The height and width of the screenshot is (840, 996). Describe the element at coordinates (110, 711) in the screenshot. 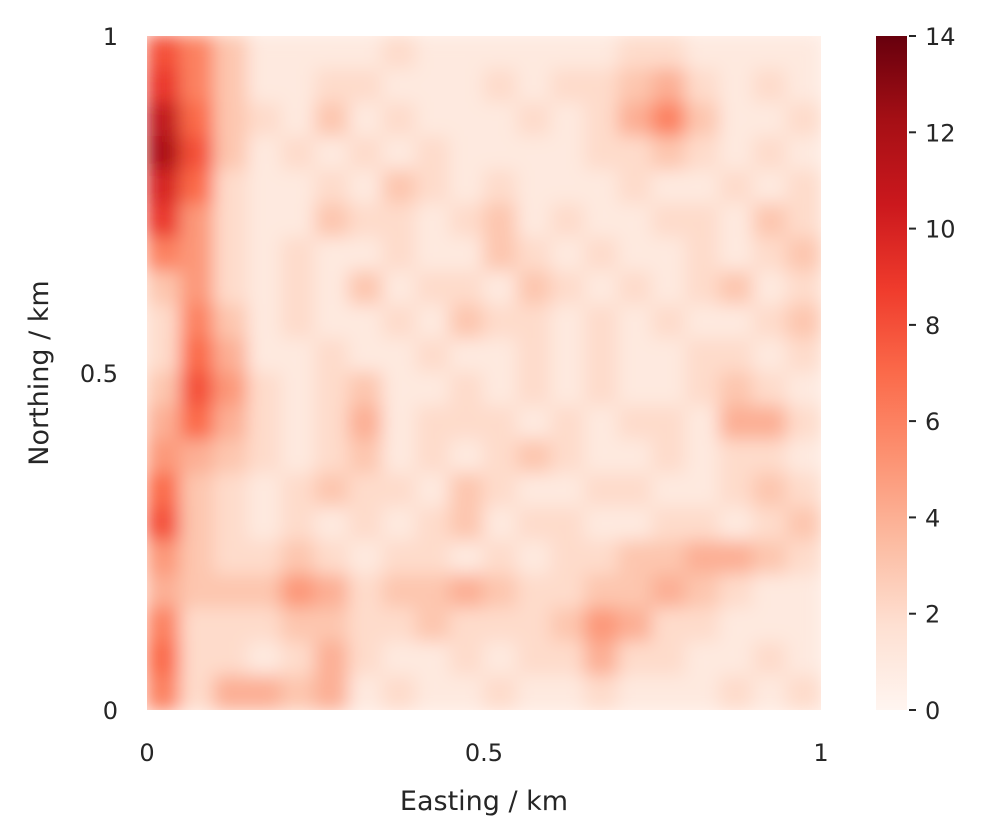

I see `y-tick-label: 0` at that location.